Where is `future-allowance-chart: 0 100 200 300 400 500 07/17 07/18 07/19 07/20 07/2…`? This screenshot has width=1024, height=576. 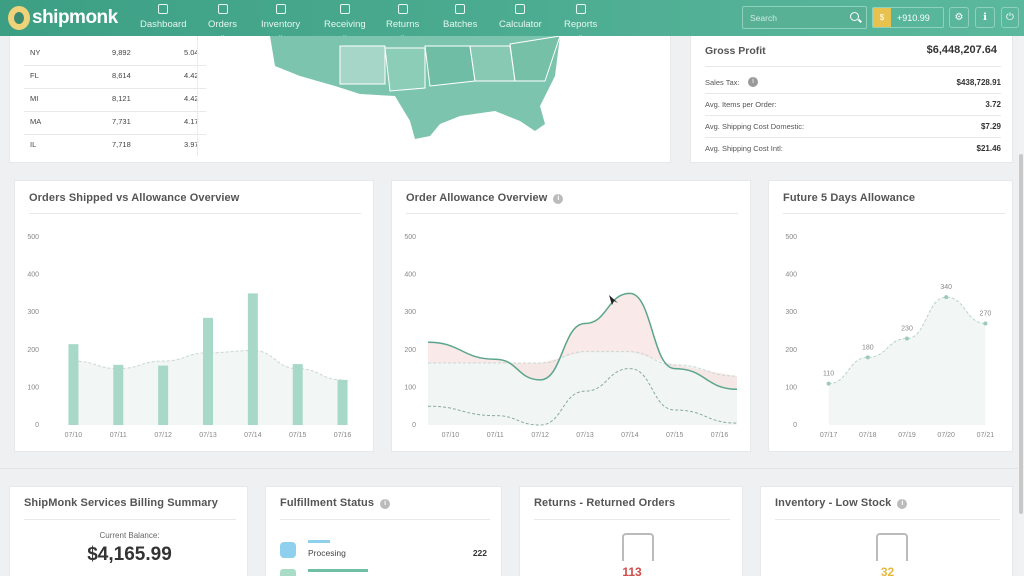
future-allowance-chart: 0 100 200 300 400 500 07/17 07/18 07/19 07/20 07/2… is located at coordinates (890, 336).